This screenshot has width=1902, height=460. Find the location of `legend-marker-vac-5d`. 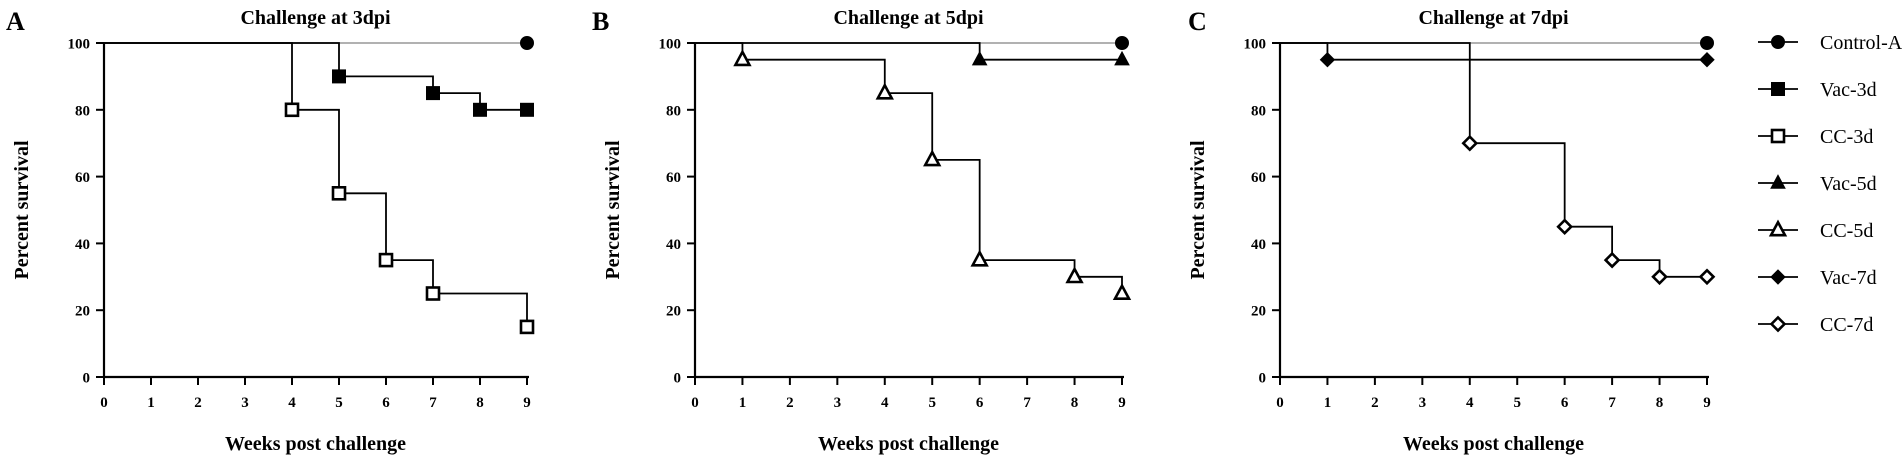

legend-marker-vac-5d is located at coordinates (1778, 181).